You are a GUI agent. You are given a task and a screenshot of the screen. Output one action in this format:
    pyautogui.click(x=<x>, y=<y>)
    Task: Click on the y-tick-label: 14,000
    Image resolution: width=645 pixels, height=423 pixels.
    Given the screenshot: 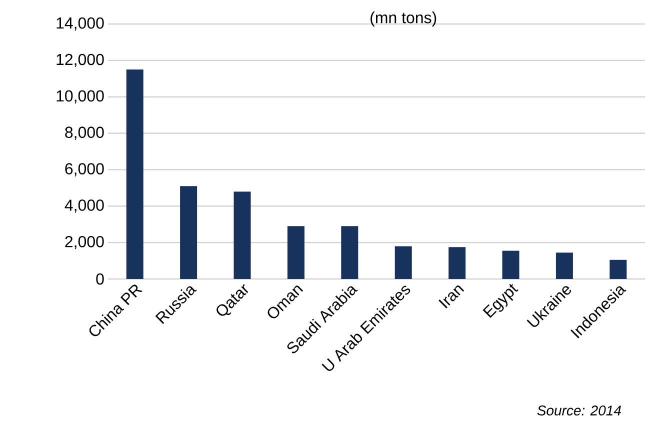 What is the action you would take?
    pyautogui.click(x=80, y=24)
    